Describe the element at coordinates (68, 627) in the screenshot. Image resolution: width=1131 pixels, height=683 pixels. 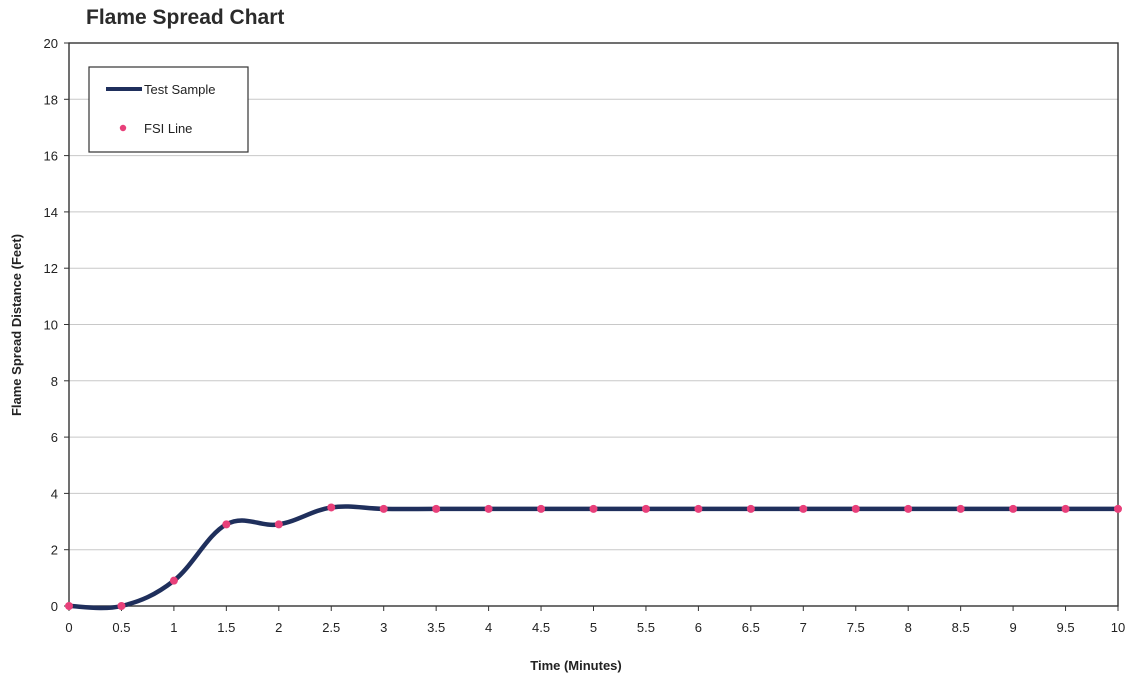
I see `x-tick-label: 0` at that location.